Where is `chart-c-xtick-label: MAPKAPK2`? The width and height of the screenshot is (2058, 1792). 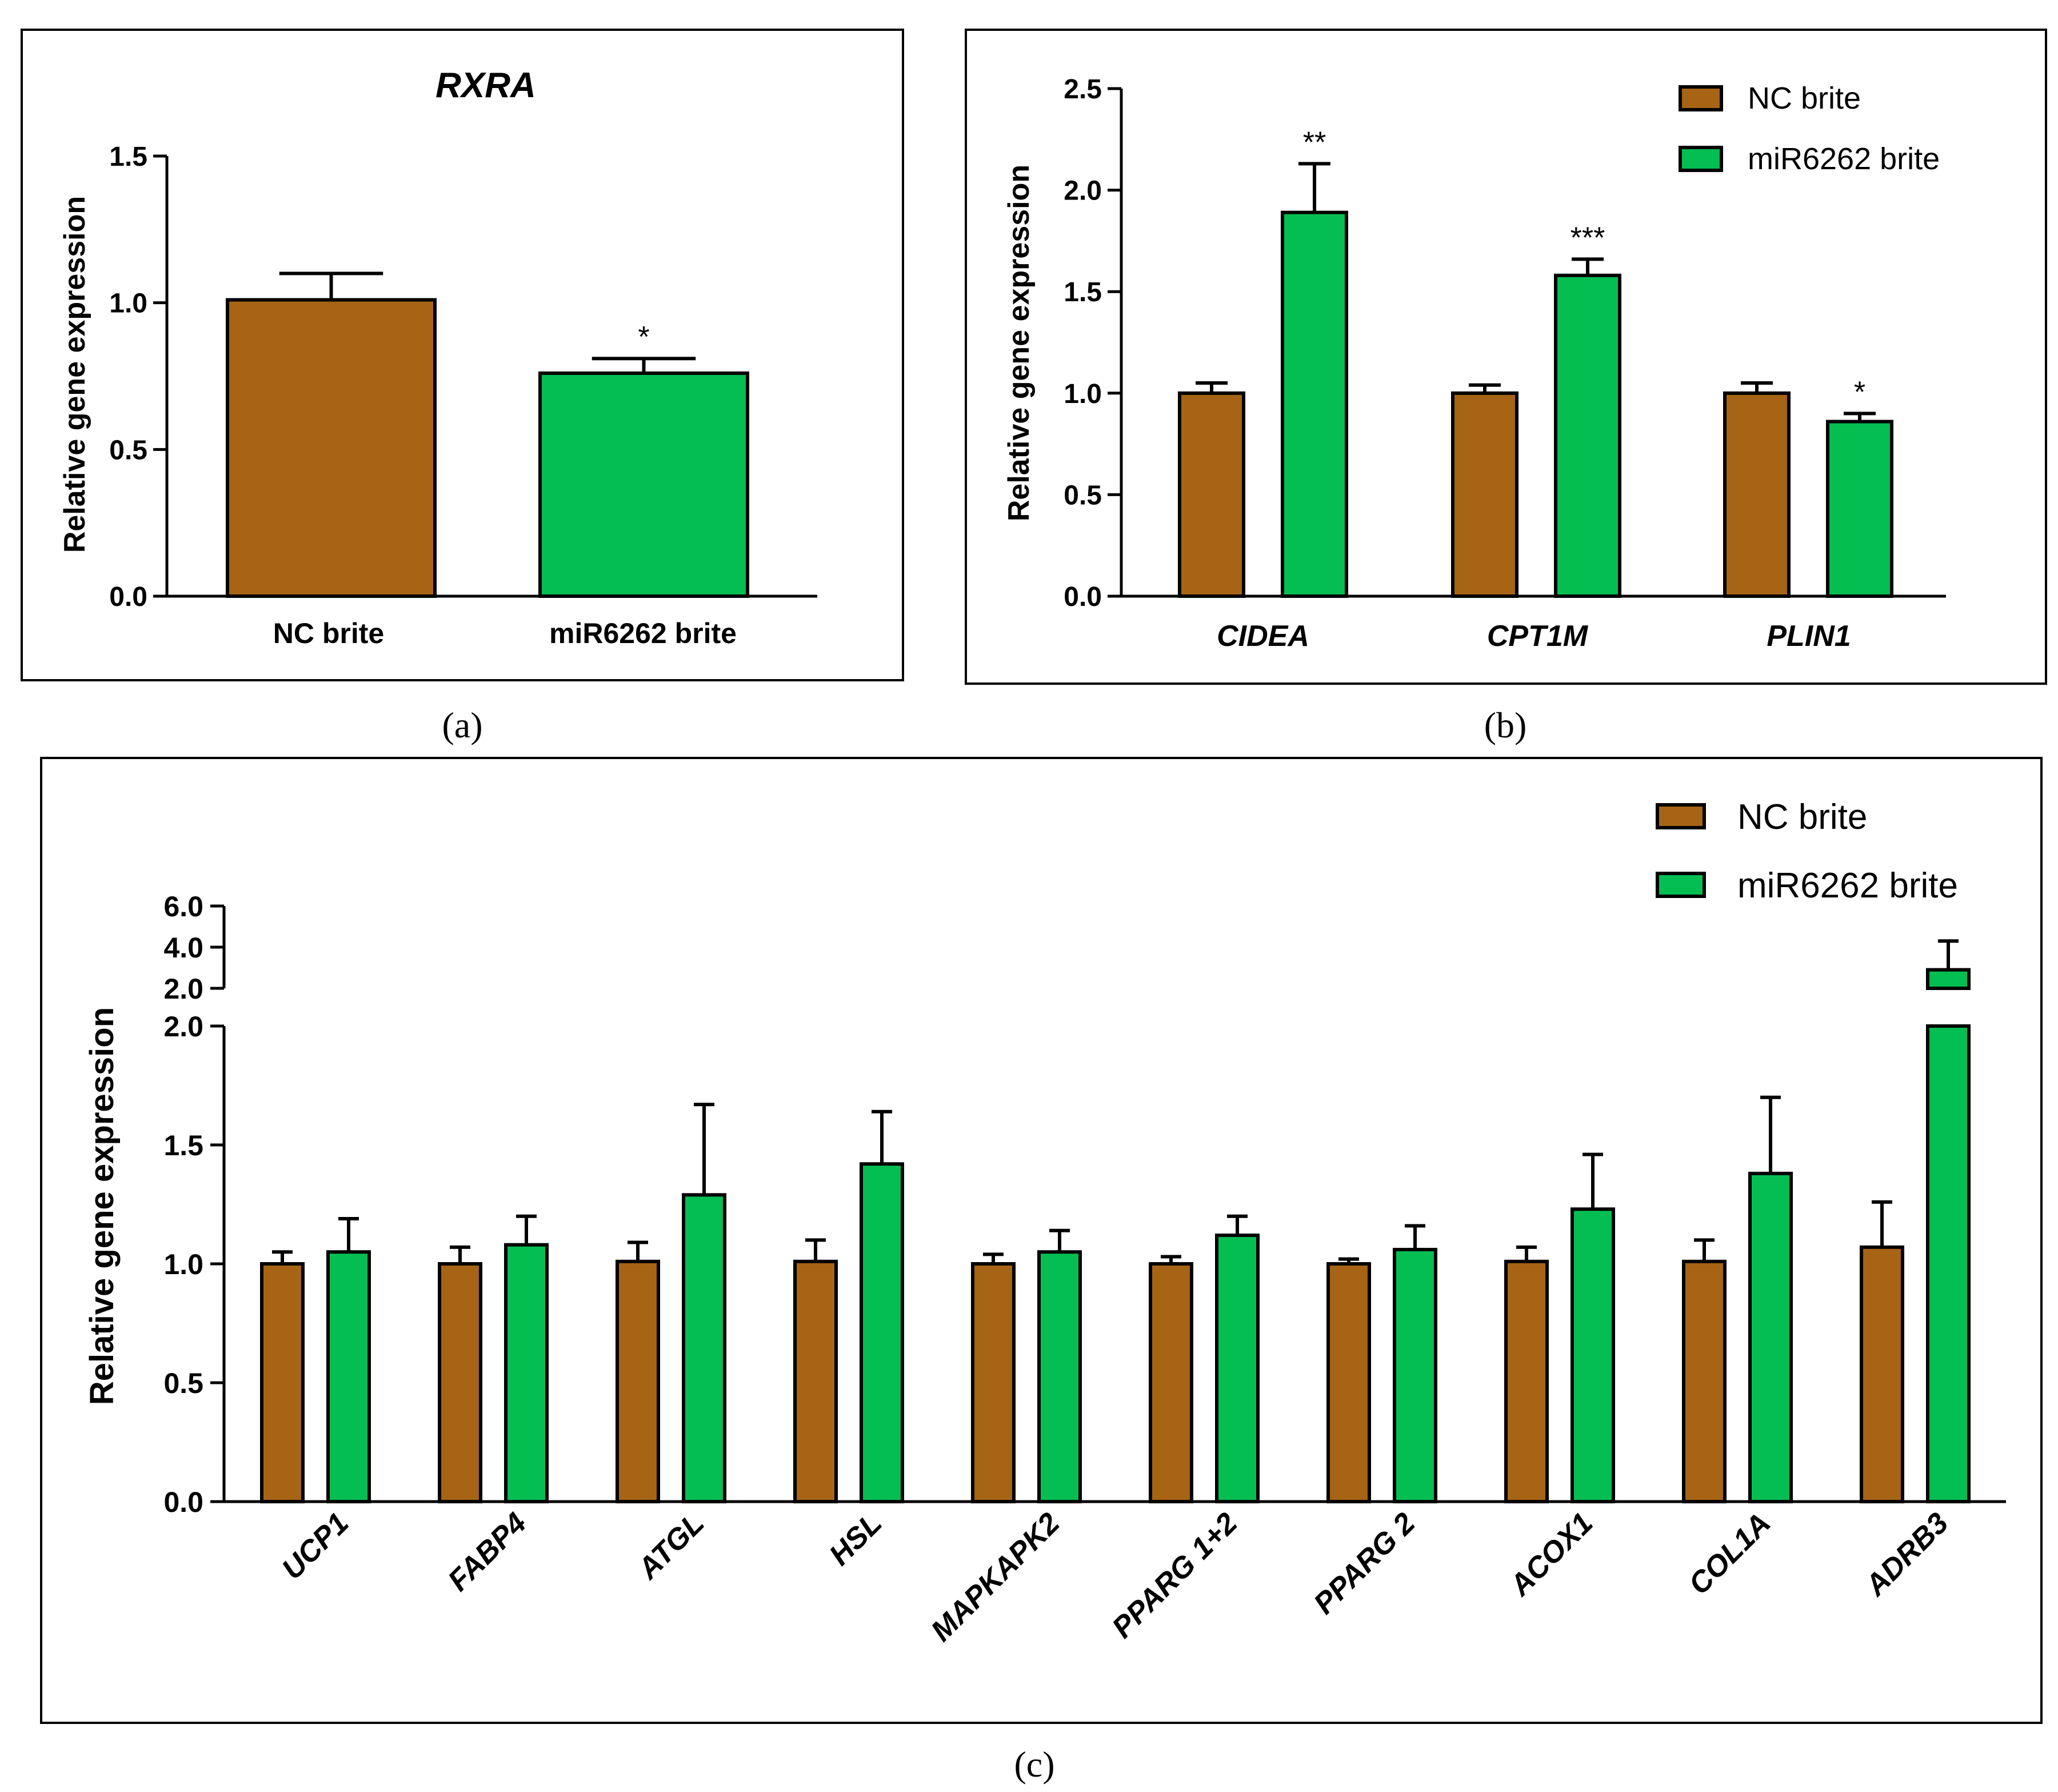 chart-c-xtick-label: MAPKAPK2 is located at coordinates (995, 1576).